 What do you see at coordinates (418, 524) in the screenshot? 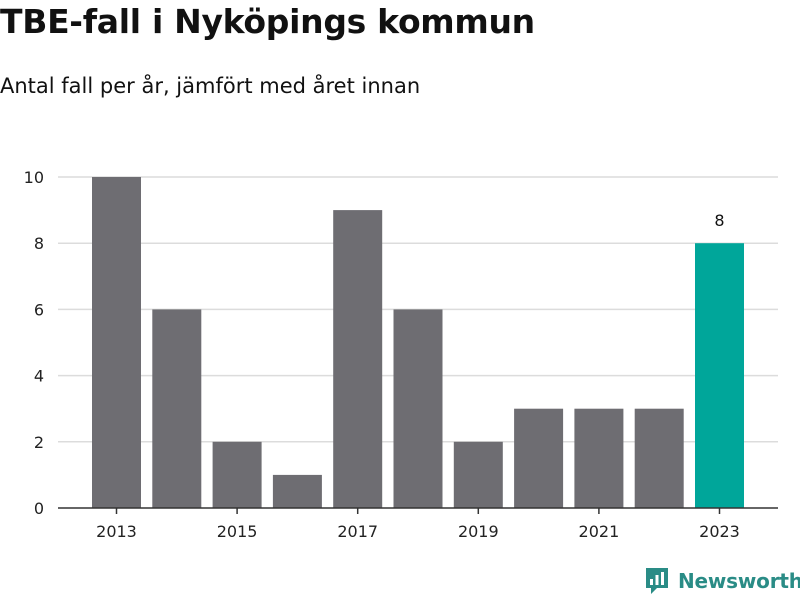
I see `x-axis-ticks: 2013 2015 2017 2019 2021 2023` at bounding box center [418, 524].